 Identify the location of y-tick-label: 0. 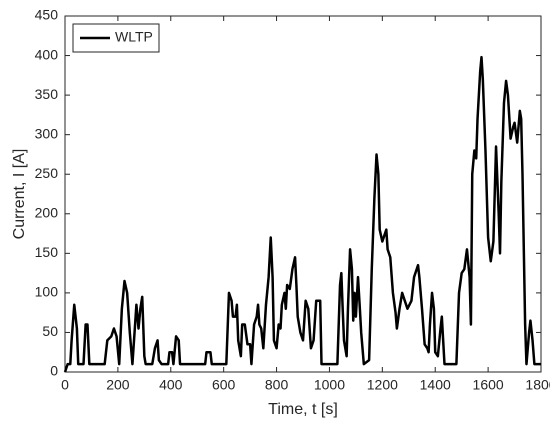
(54, 371).